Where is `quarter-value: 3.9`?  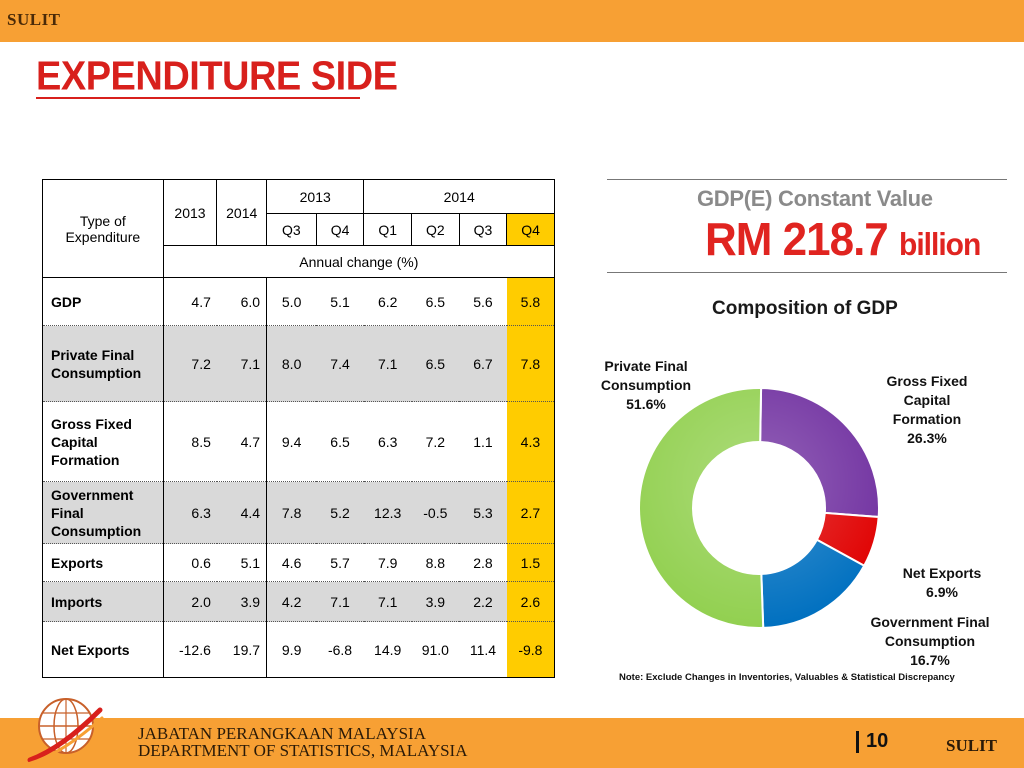
quarter-value: 3.9 is located at coordinates (435, 601).